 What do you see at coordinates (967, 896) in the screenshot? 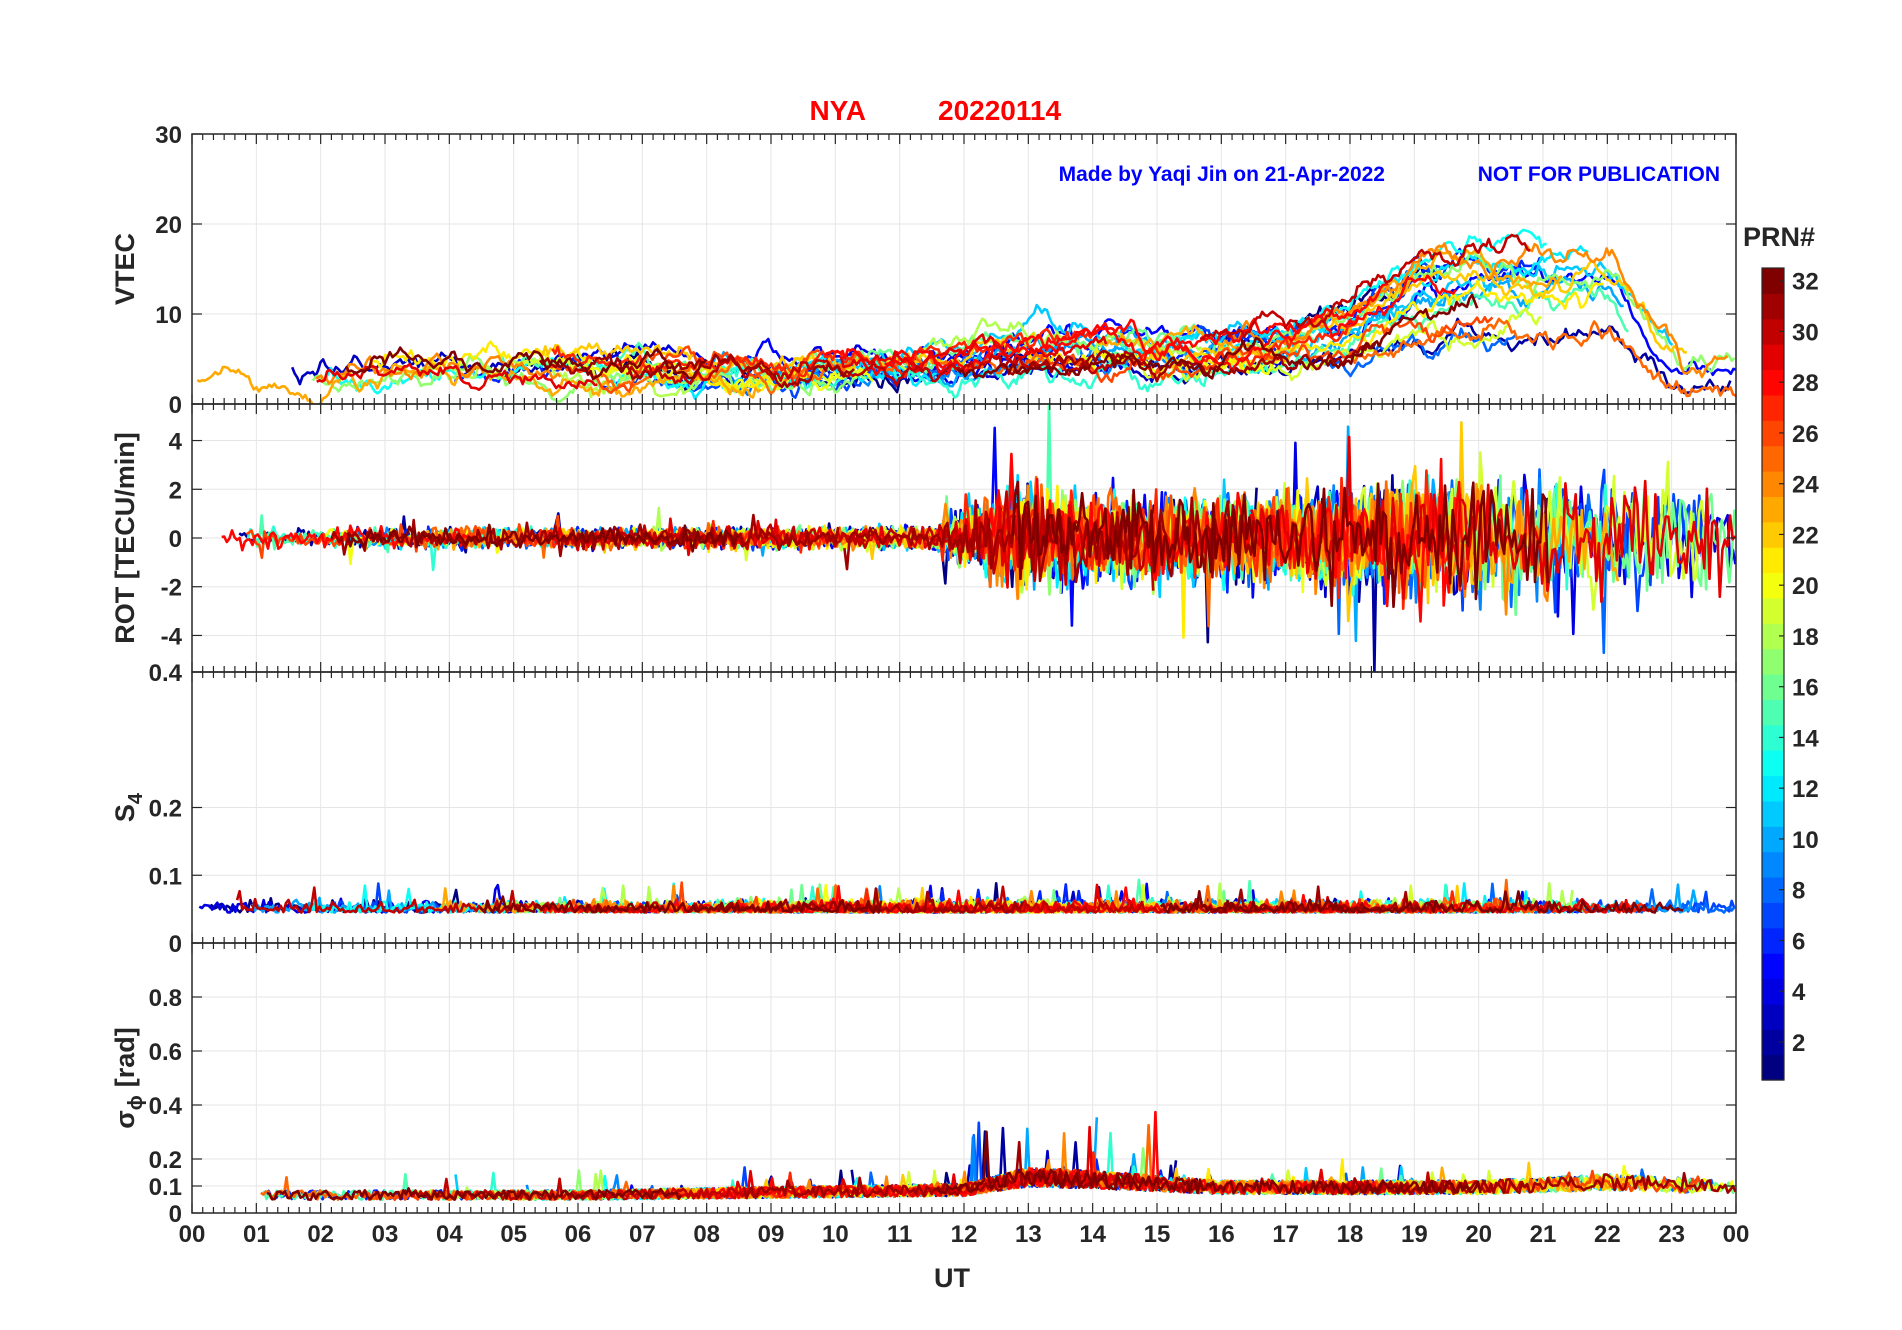
I see `series-s4` at bounding box center [967, 896].